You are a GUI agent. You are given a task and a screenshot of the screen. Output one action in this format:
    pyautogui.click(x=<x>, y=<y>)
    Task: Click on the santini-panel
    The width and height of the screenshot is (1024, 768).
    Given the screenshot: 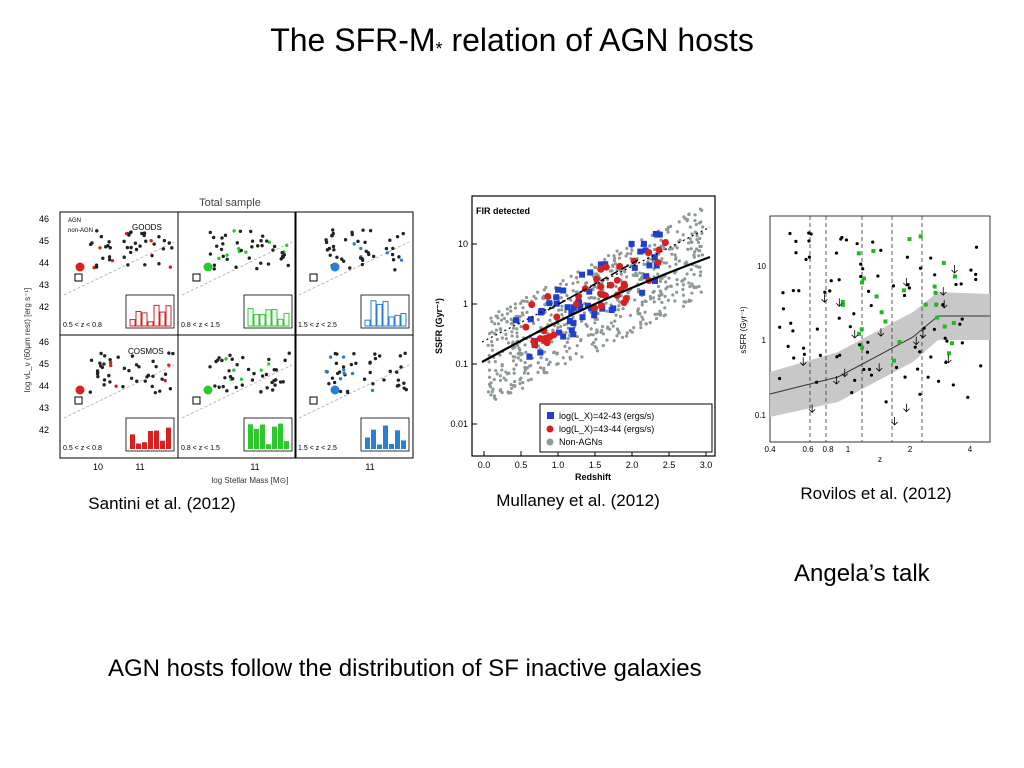 What is the action you would take?
    pyautogui.click(x=354, y=396)
    